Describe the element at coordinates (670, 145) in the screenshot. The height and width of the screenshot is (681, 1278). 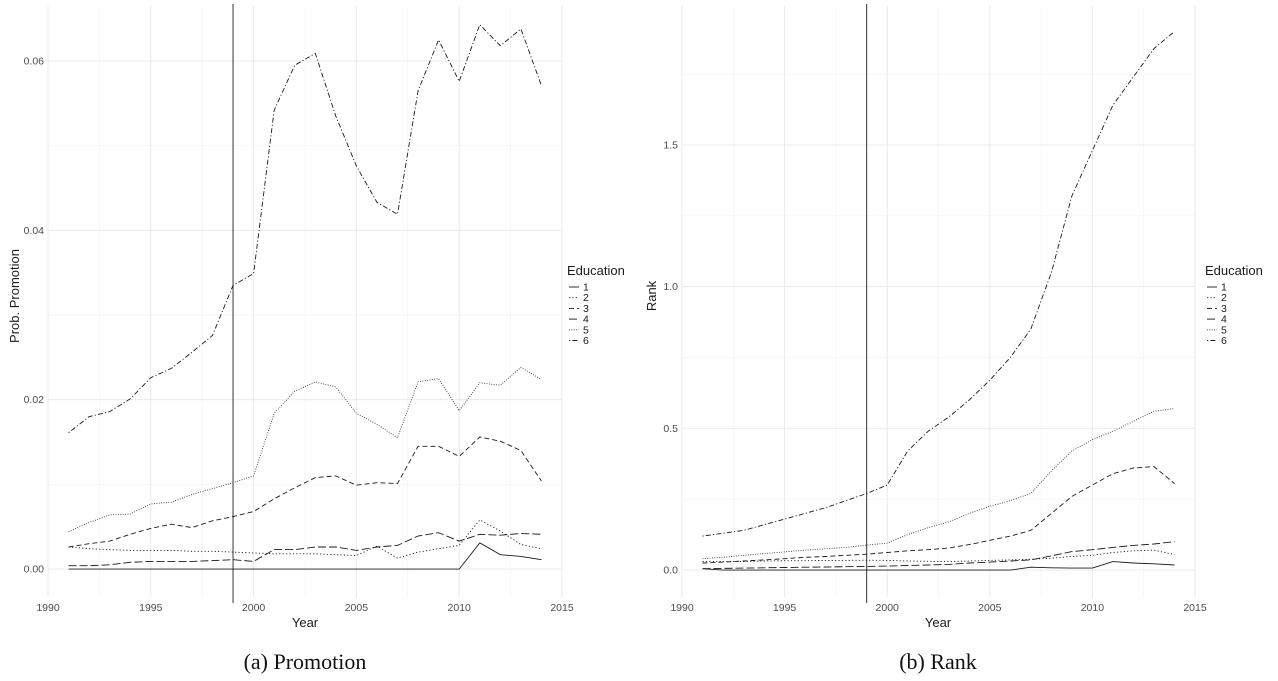
I see `rank-y-tick-label: 1.5` at that location.